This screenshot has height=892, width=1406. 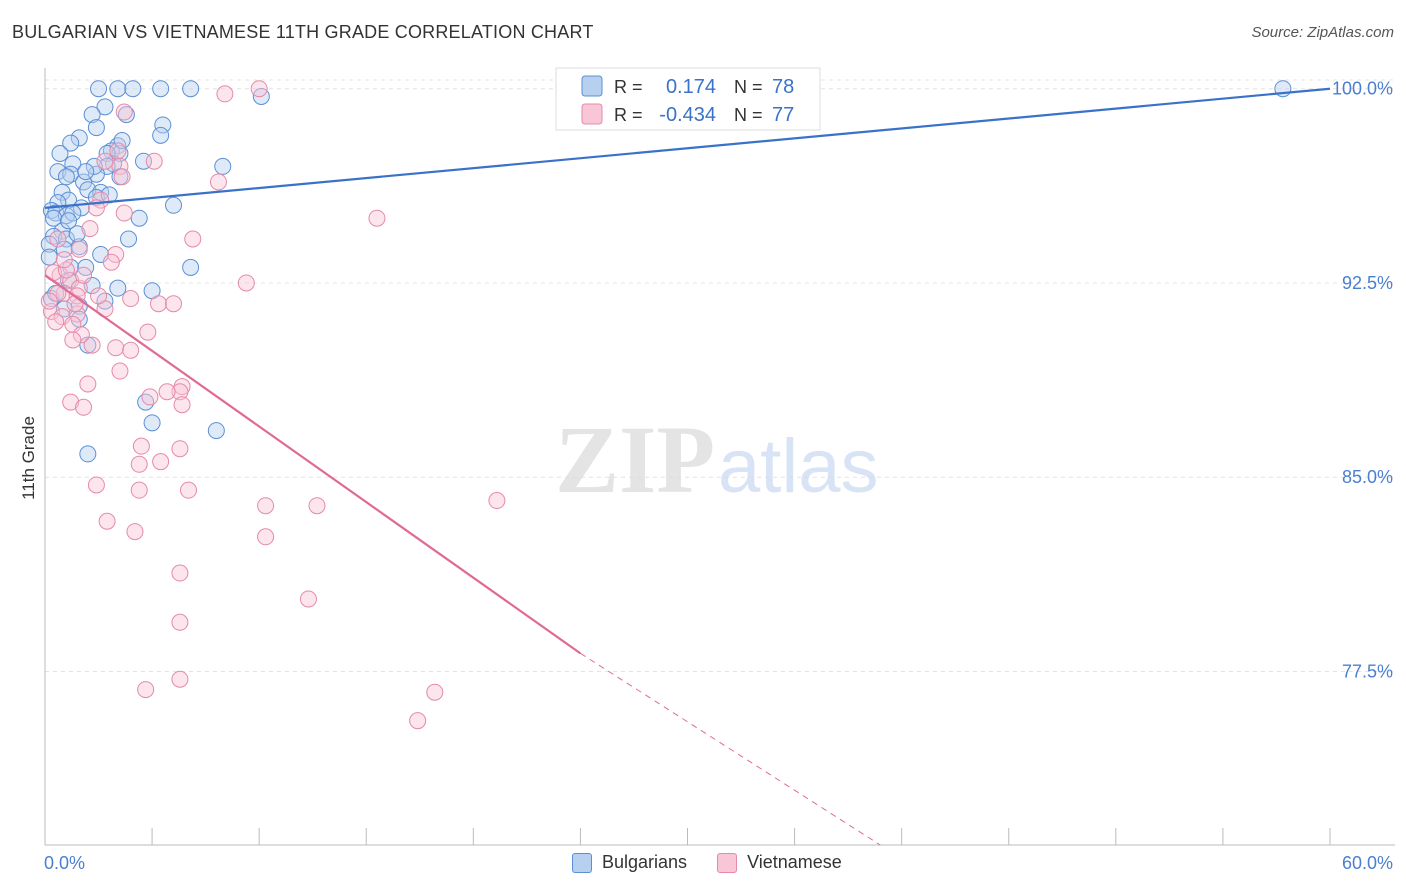 What do you see at coordinates (1362, 89) in the screenshot?
I see `y-tick-label: 100.0%` at bounding box center [1362, 89].